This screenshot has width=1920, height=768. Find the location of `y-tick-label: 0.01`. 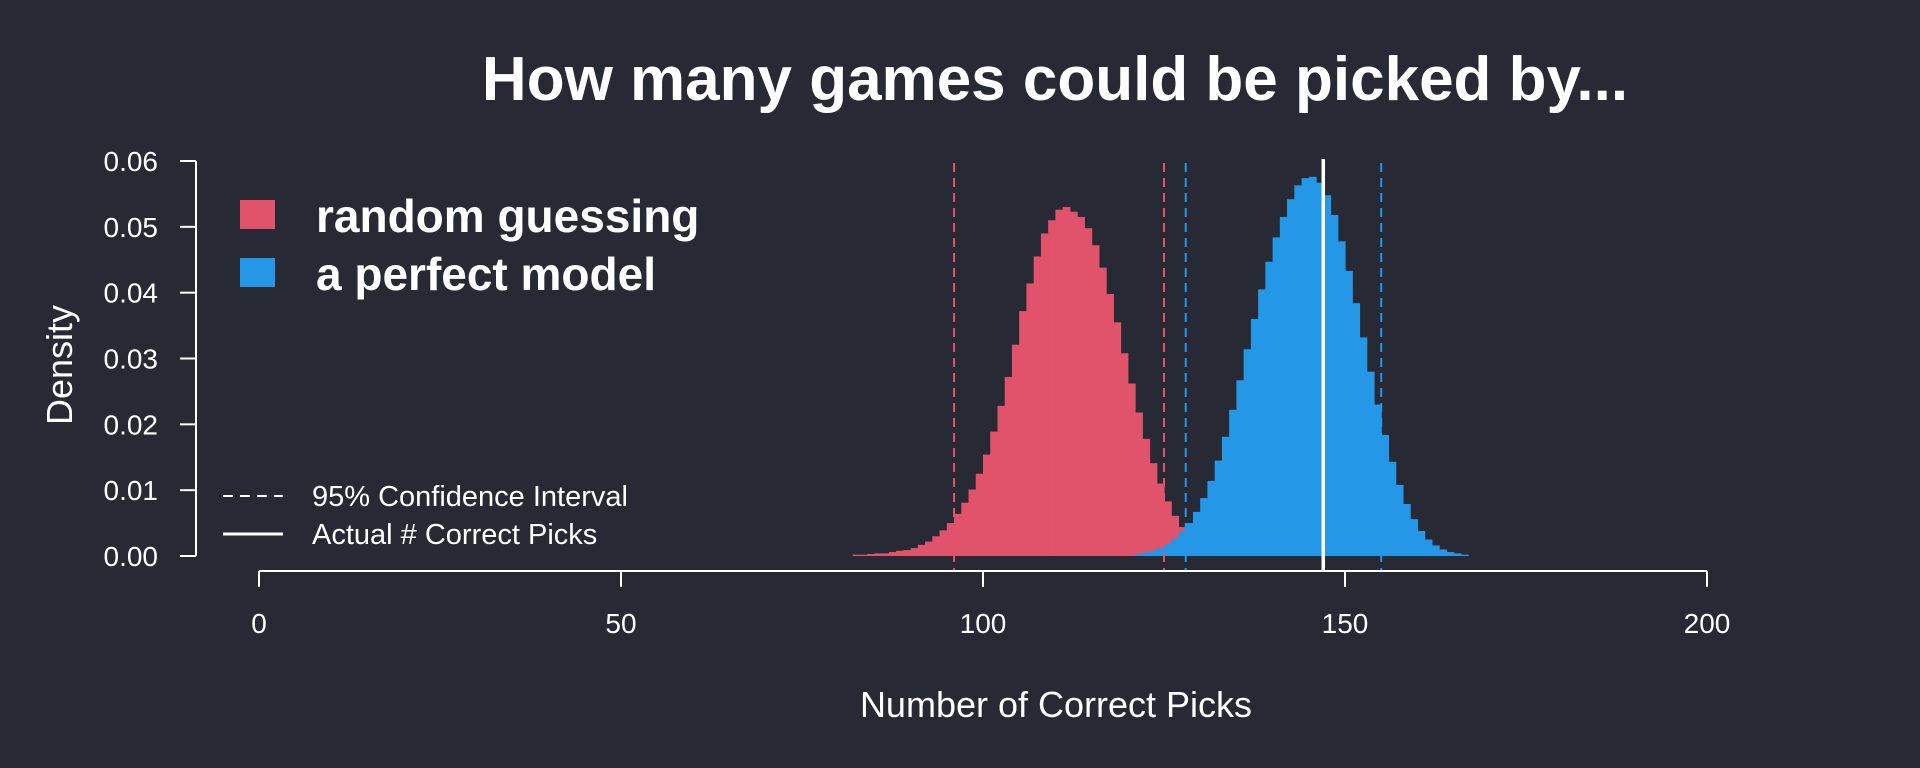

y-tick-label: 0.01 is located at coordinates (131, 490).